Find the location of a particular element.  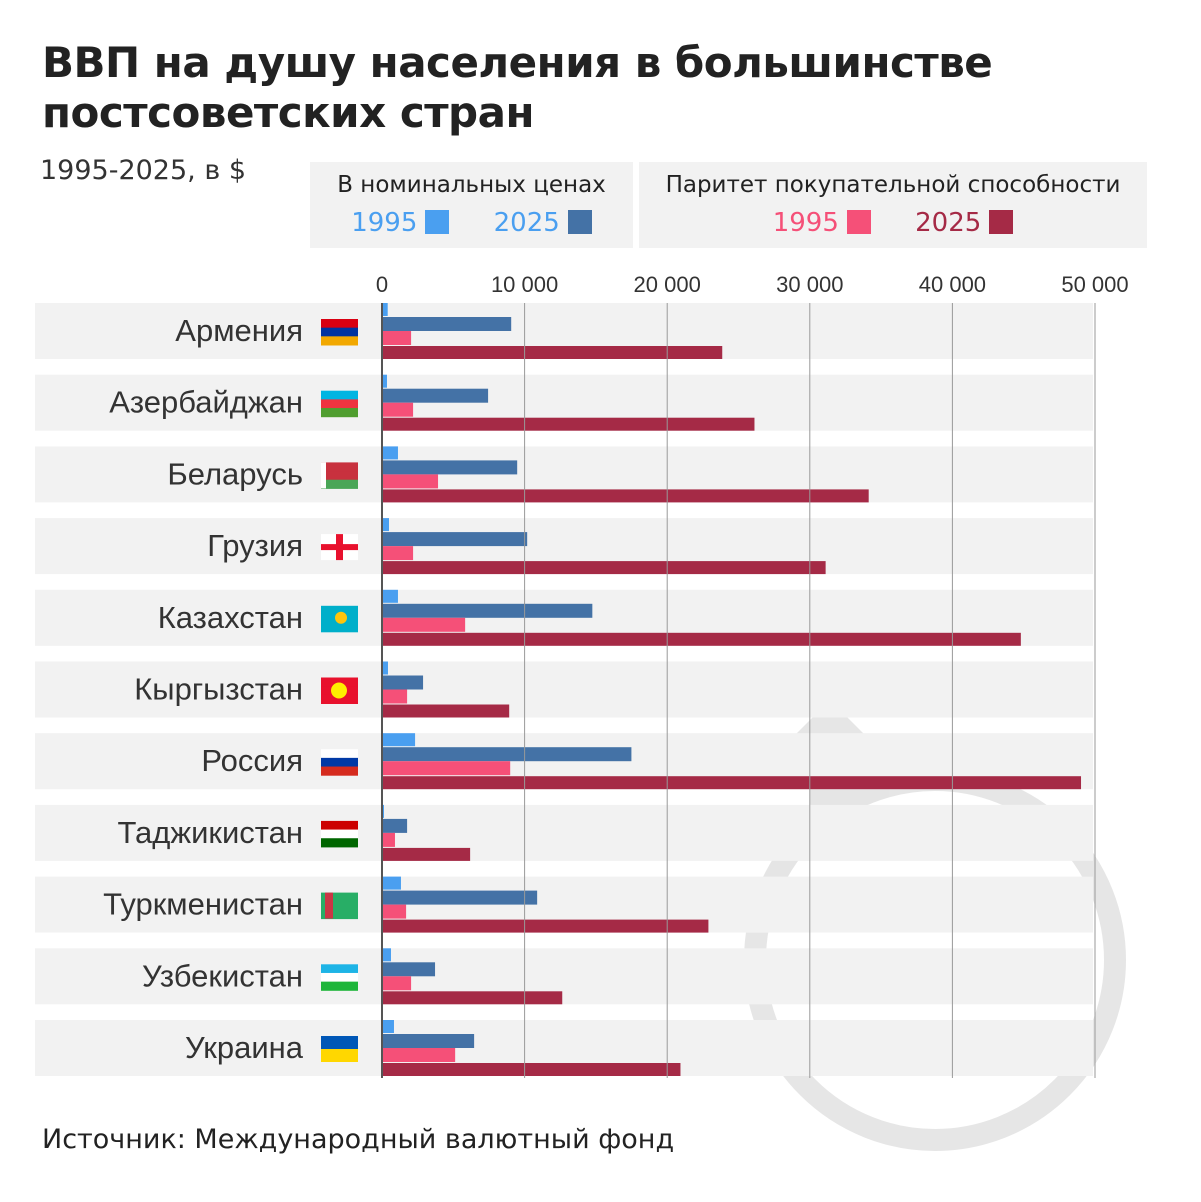

legend-nominal-2025: 2025 is located at coordinates (543, 223).